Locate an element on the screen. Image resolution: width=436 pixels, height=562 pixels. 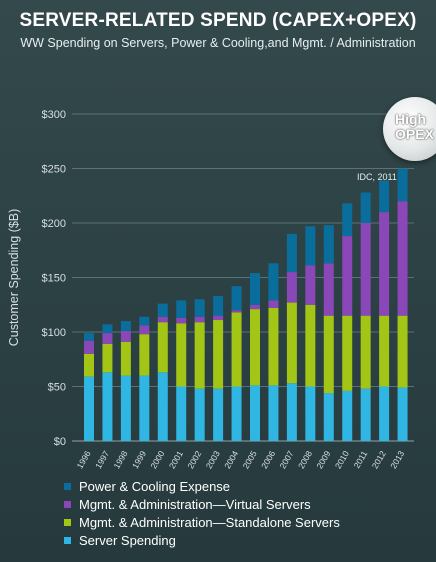
y-axis-title: Customer Spending ($B) is located at coordinates (14, 278).